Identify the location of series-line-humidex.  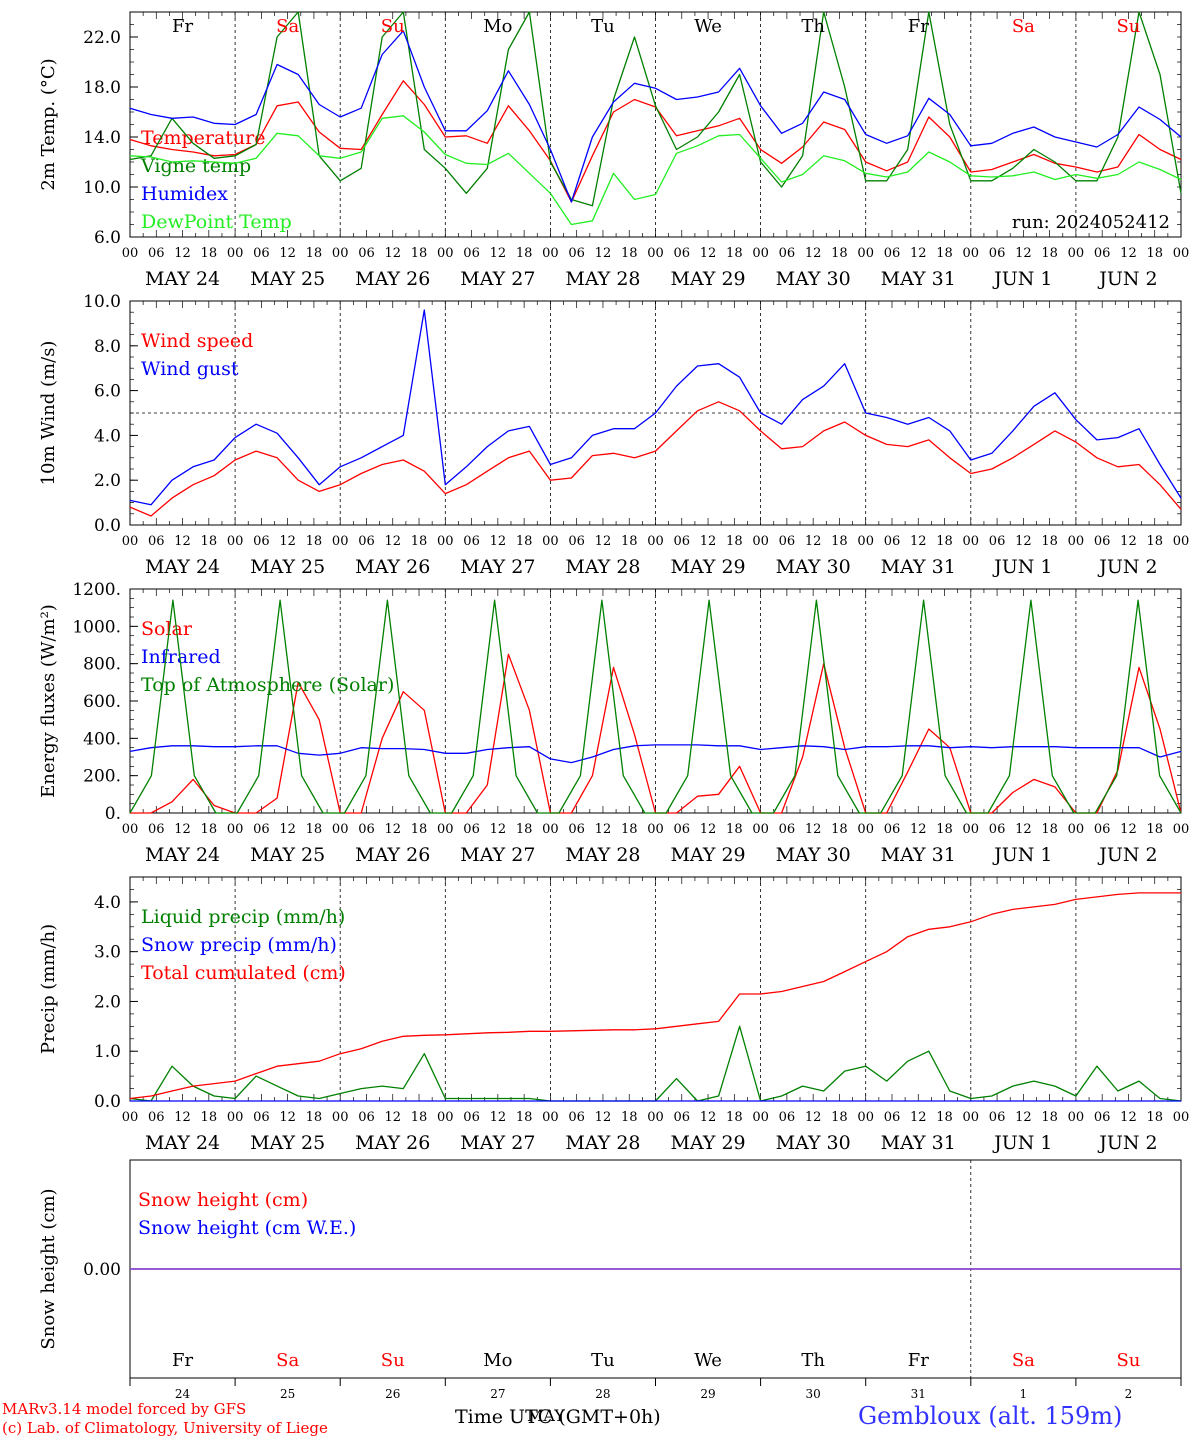
(655, 116).